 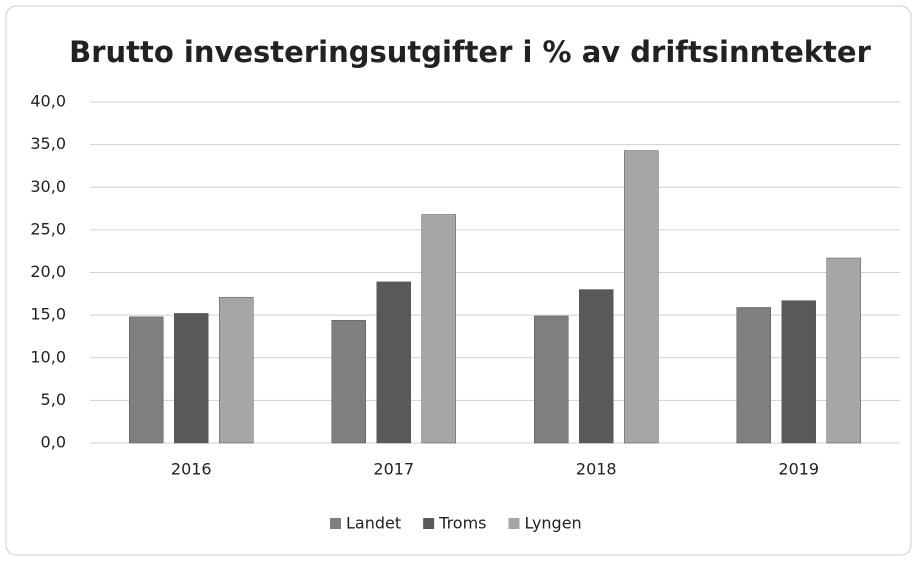 What do you see at coordinates (373, 523) in the screenshot?
I see `legend-label: Landet` at bounding box center [373, 523].